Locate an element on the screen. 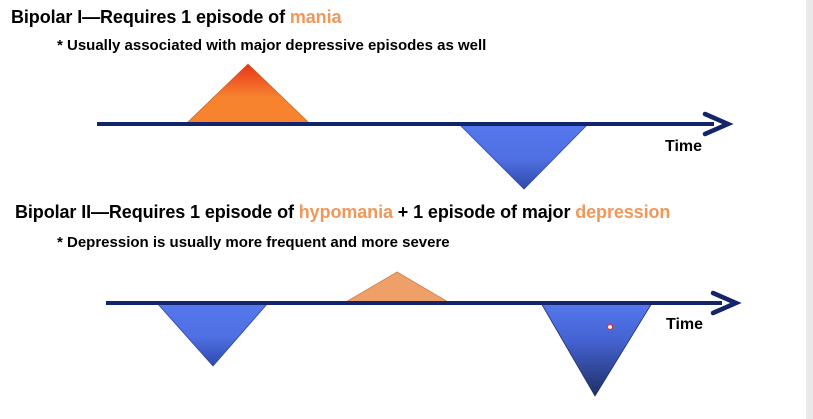  hypomania-episode is located at coordinates (397, 287).